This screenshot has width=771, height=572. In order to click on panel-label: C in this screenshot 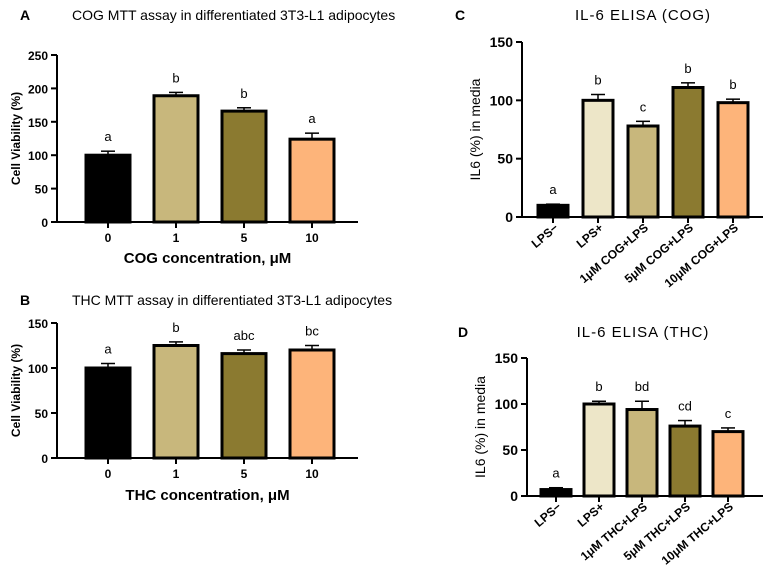, I will do `click(460, 15)`.